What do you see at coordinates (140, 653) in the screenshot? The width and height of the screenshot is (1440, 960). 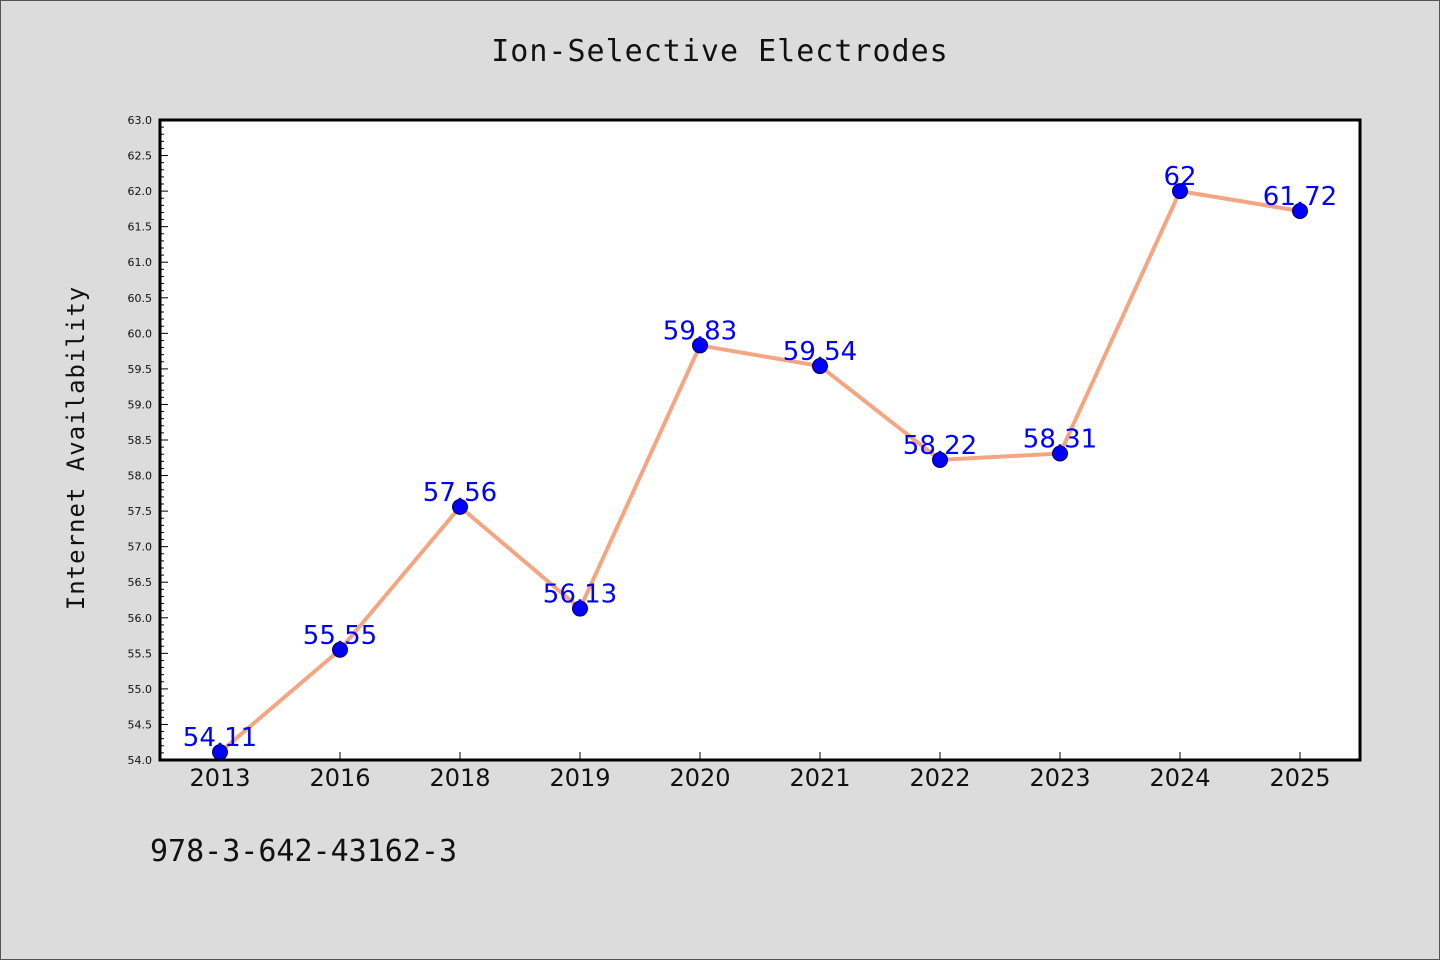 I see `y-tick-label: 55.5` at bounding box center [140, 653].